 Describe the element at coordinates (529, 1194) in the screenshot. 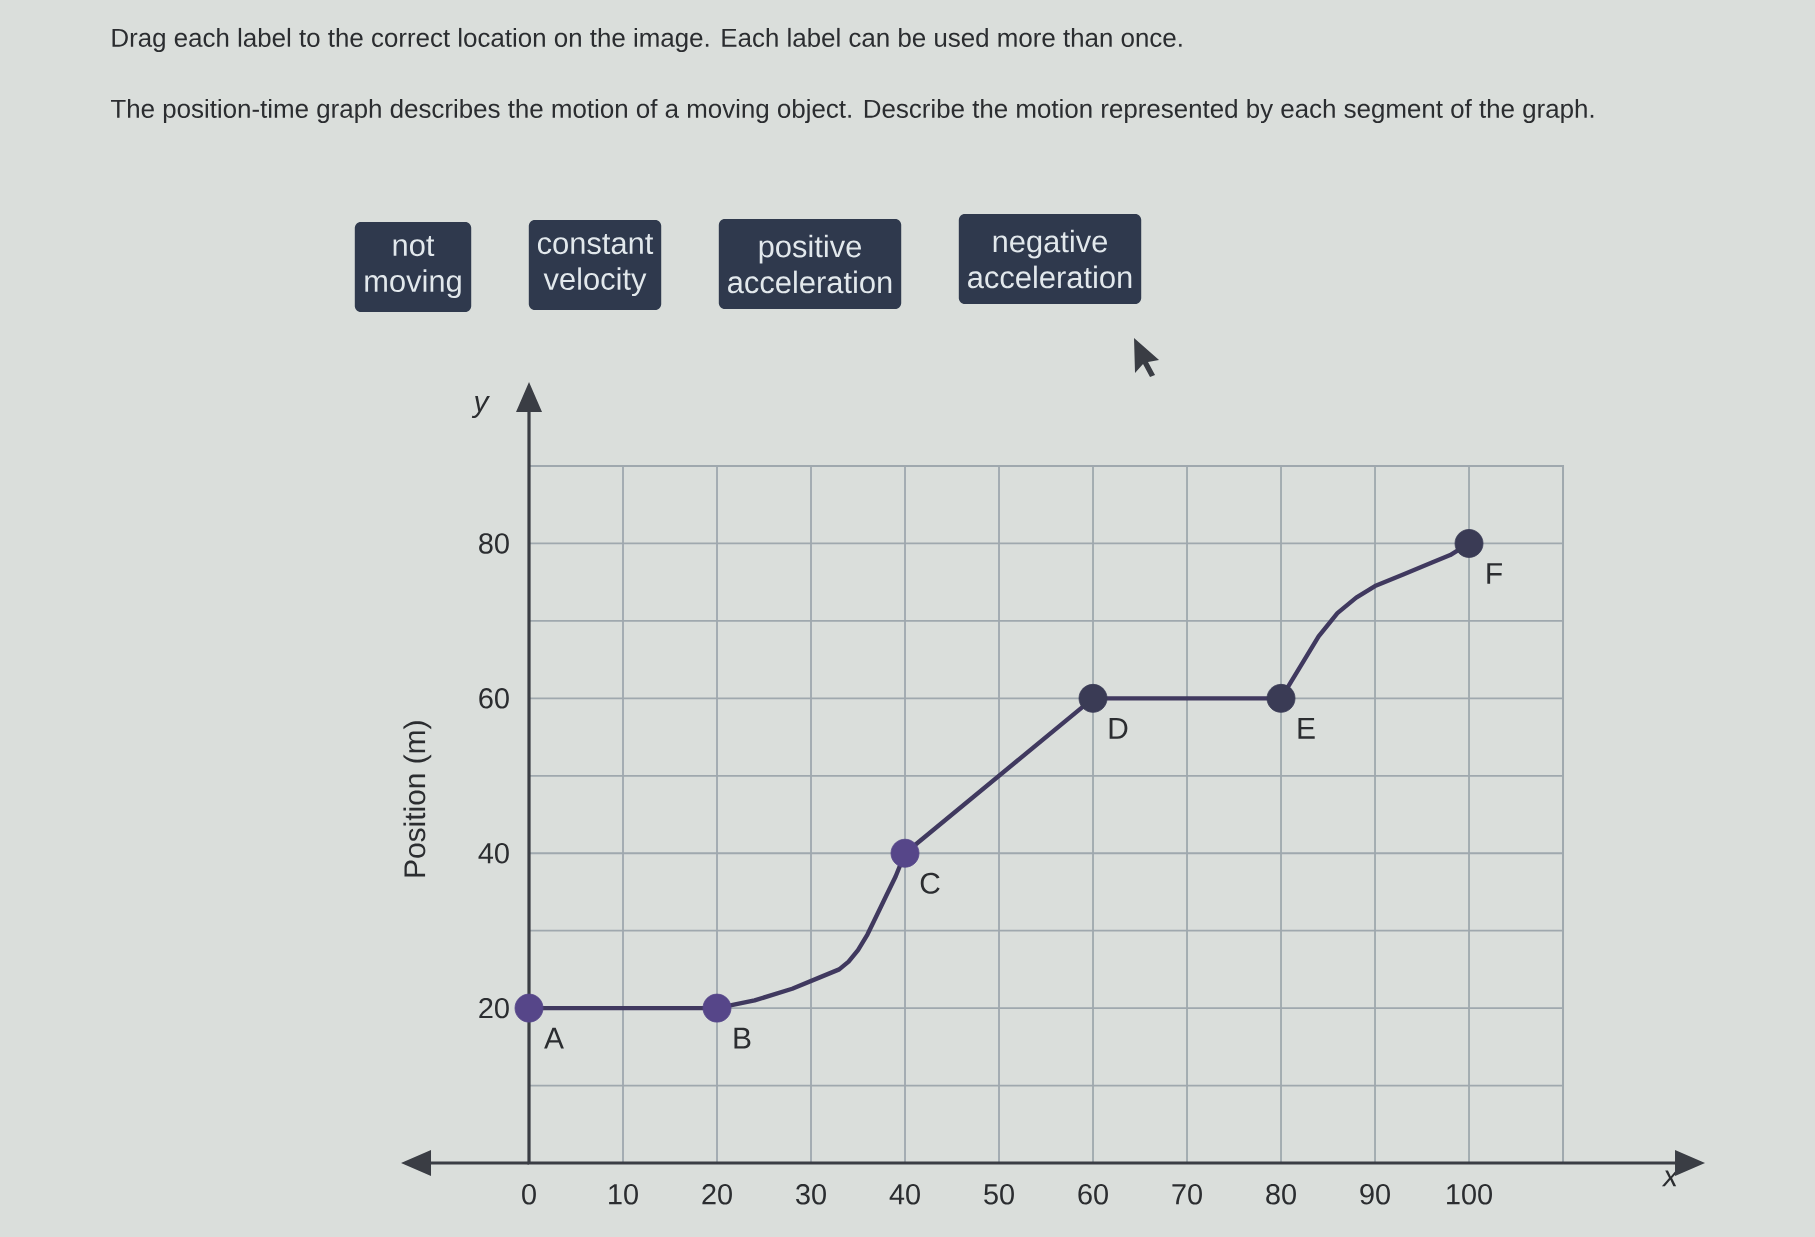

I see `x-tick-label: 0` at that location.